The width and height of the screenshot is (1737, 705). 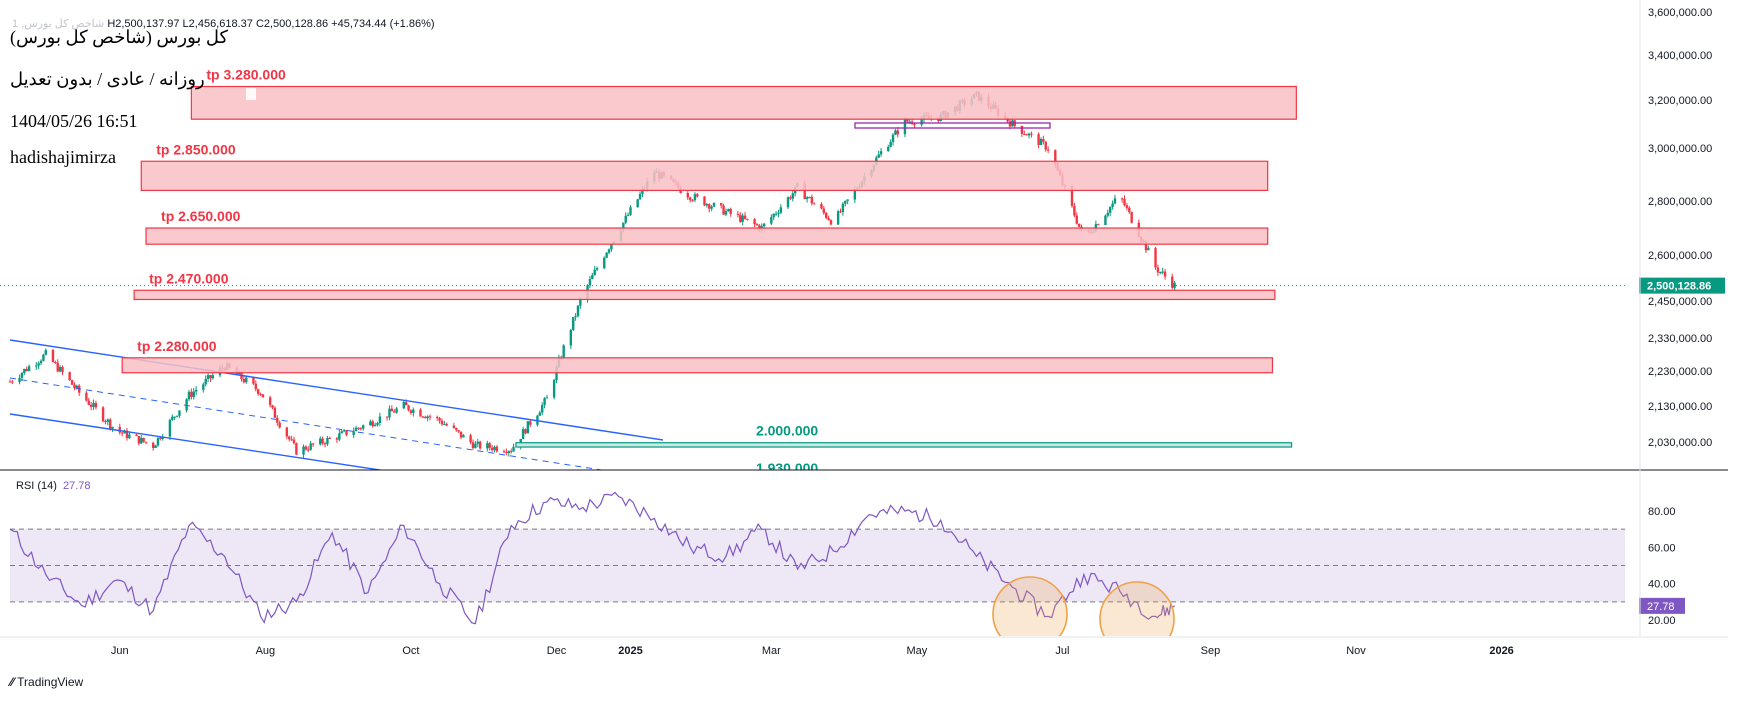 What do you see at coordinates (904, 445) in the screenshot?
I see `support-zone` at bounding box center [904, 445].